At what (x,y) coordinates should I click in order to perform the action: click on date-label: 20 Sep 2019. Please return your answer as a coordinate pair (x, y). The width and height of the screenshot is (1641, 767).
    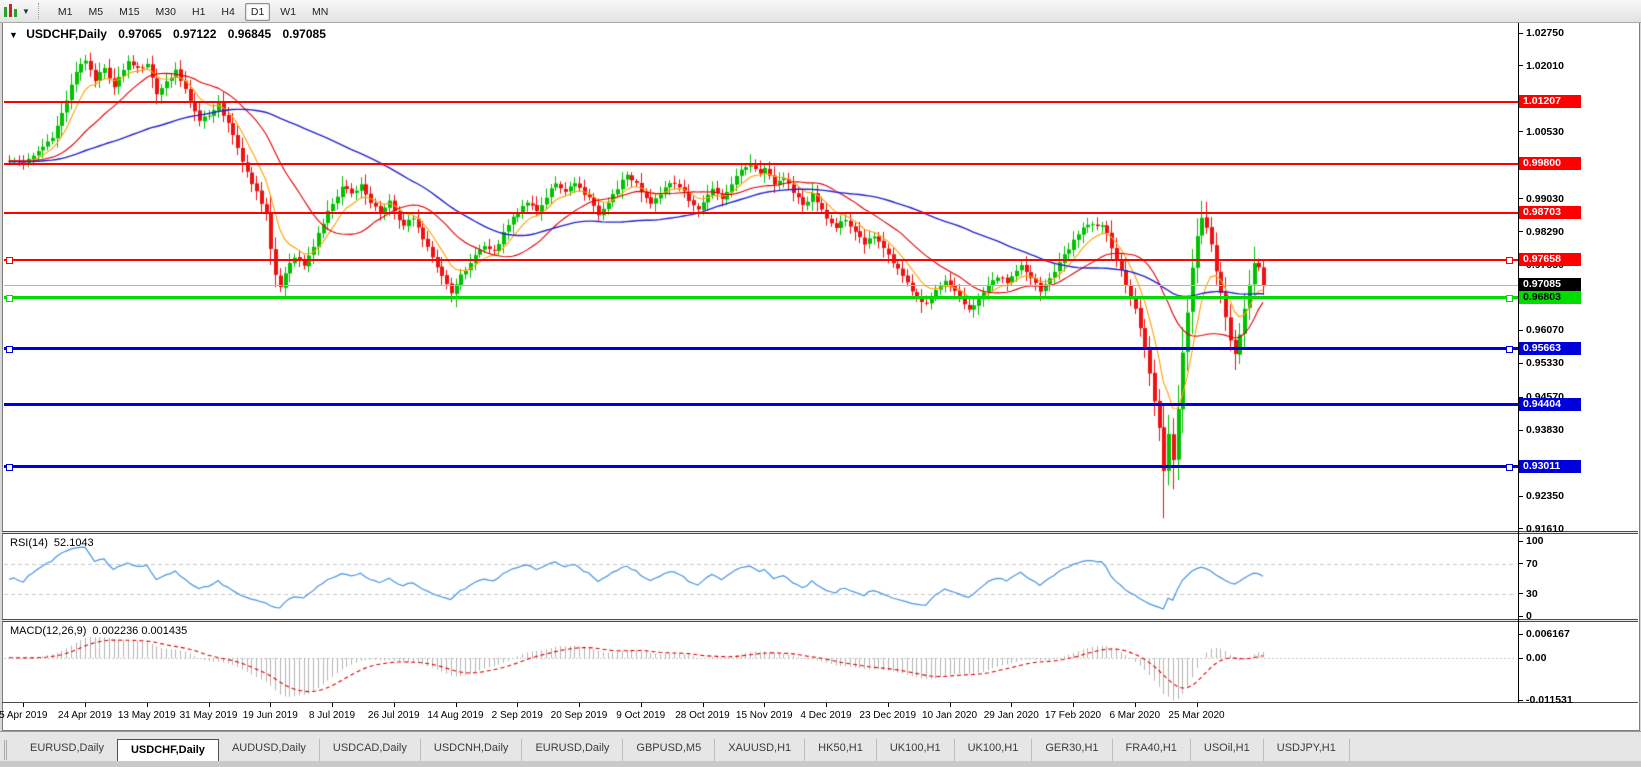
    Looking at the image, I should click on (579, 715).